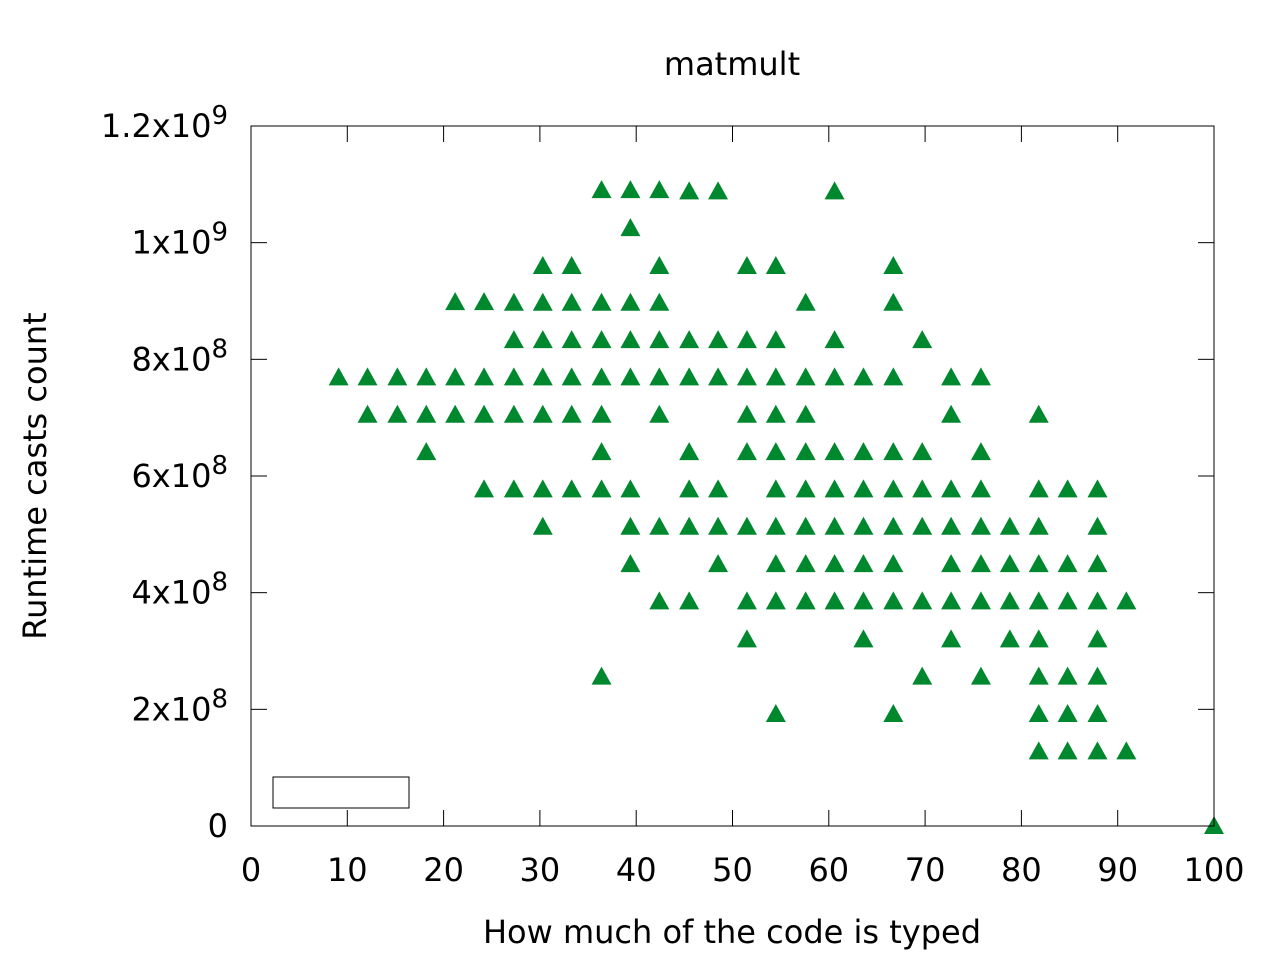 Image resolution: width=1280 pixels, height=960 pixels. Describe the element at coordinates (341, 792) in the screenshot. I see `legend-box` at that location.